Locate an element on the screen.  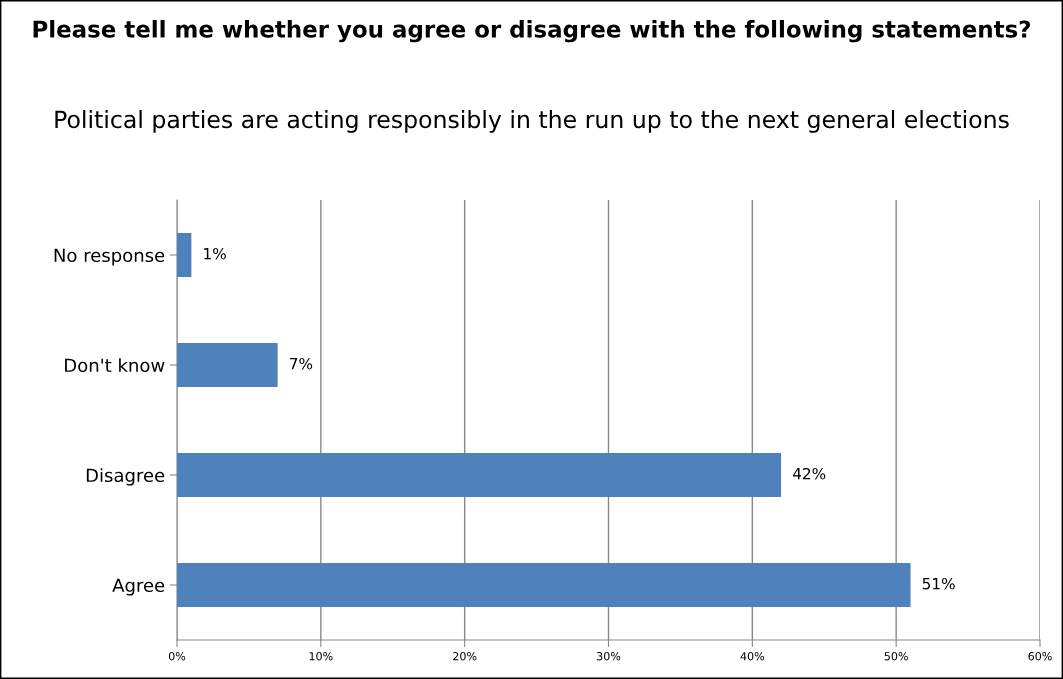
chart-title: Please tell me whether you agree or disagree with the following statements? is located at coordinates (532, 31).